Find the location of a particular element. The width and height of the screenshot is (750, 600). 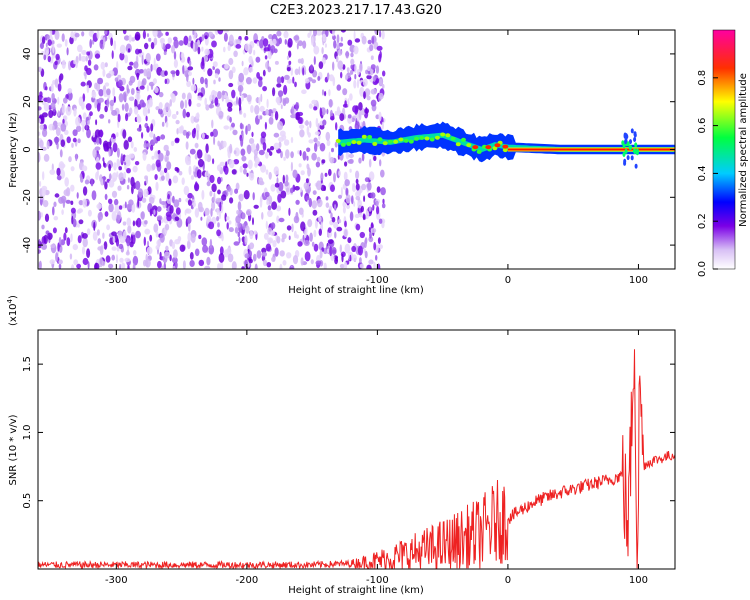

signal-band-outer is located at coordinates (506, 142).